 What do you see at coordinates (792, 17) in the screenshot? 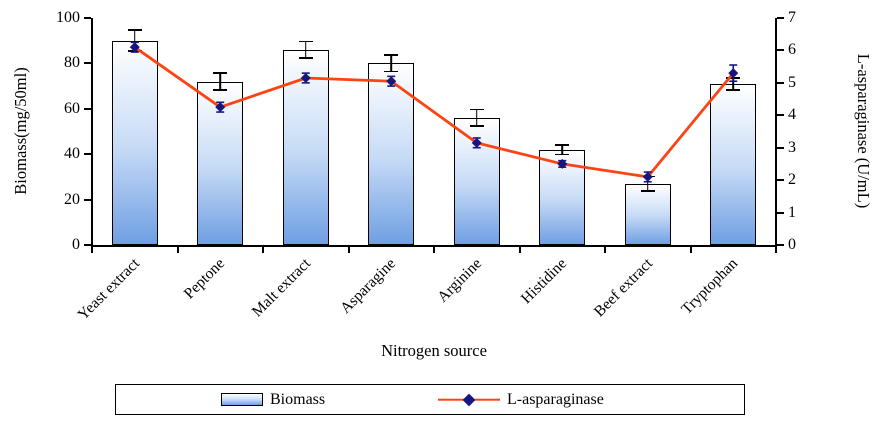
I see `y-axis-right-tick-label: 7` at bounding box center [792, 17].